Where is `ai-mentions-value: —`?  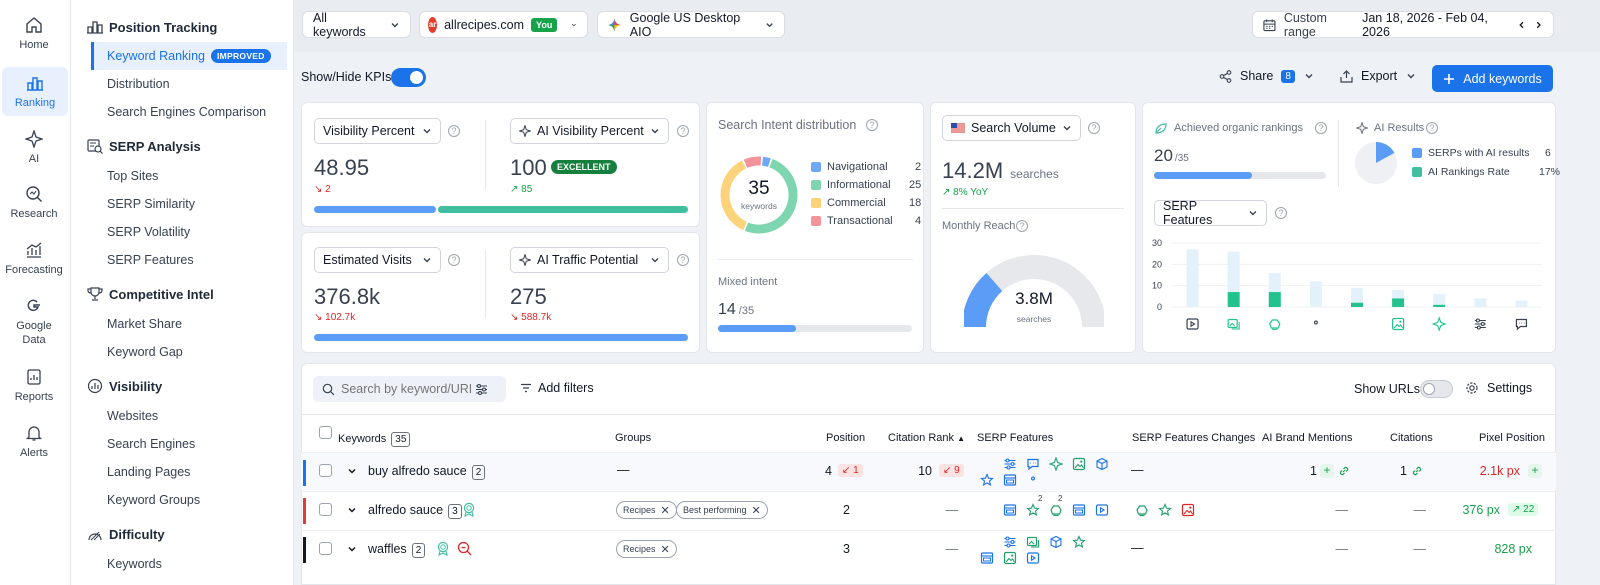 ai-mentions-value: — is located at coordinates (1342, 549).